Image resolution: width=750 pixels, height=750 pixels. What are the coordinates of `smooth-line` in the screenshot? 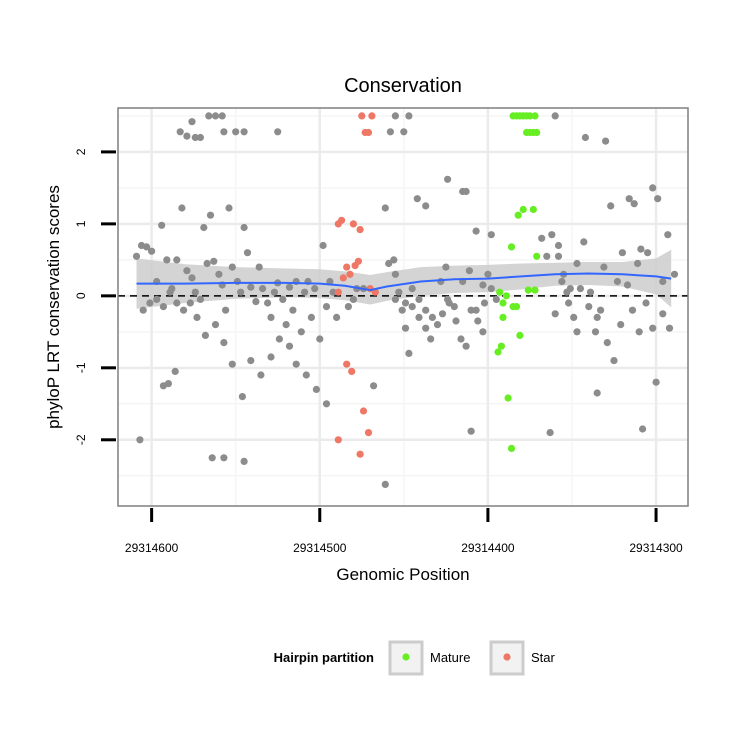 It's located at (404, 282).